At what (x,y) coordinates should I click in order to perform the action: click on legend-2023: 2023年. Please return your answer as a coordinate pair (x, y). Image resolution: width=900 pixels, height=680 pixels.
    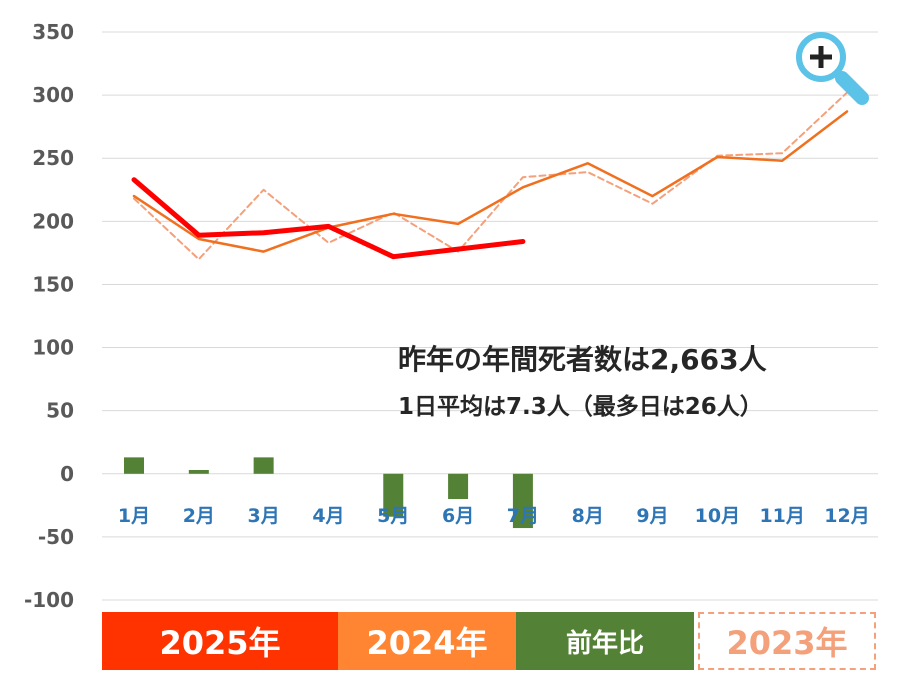
    Looking at the image, I should click on (787, 641).